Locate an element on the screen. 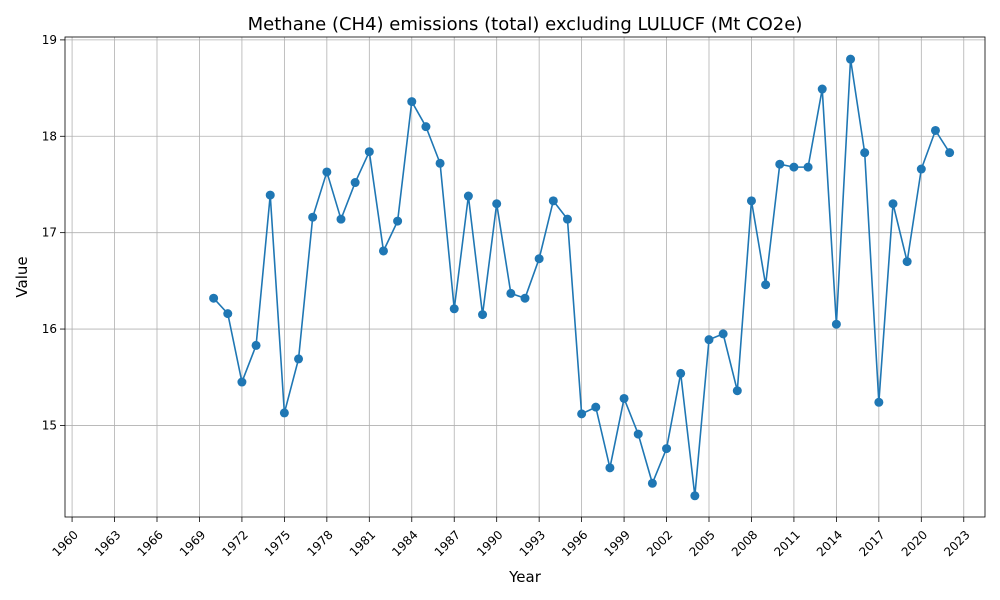 Image resolution: width=1000 pixels, height=600 pixels. x-tick: 1960 is located at coordinates (65, 538).